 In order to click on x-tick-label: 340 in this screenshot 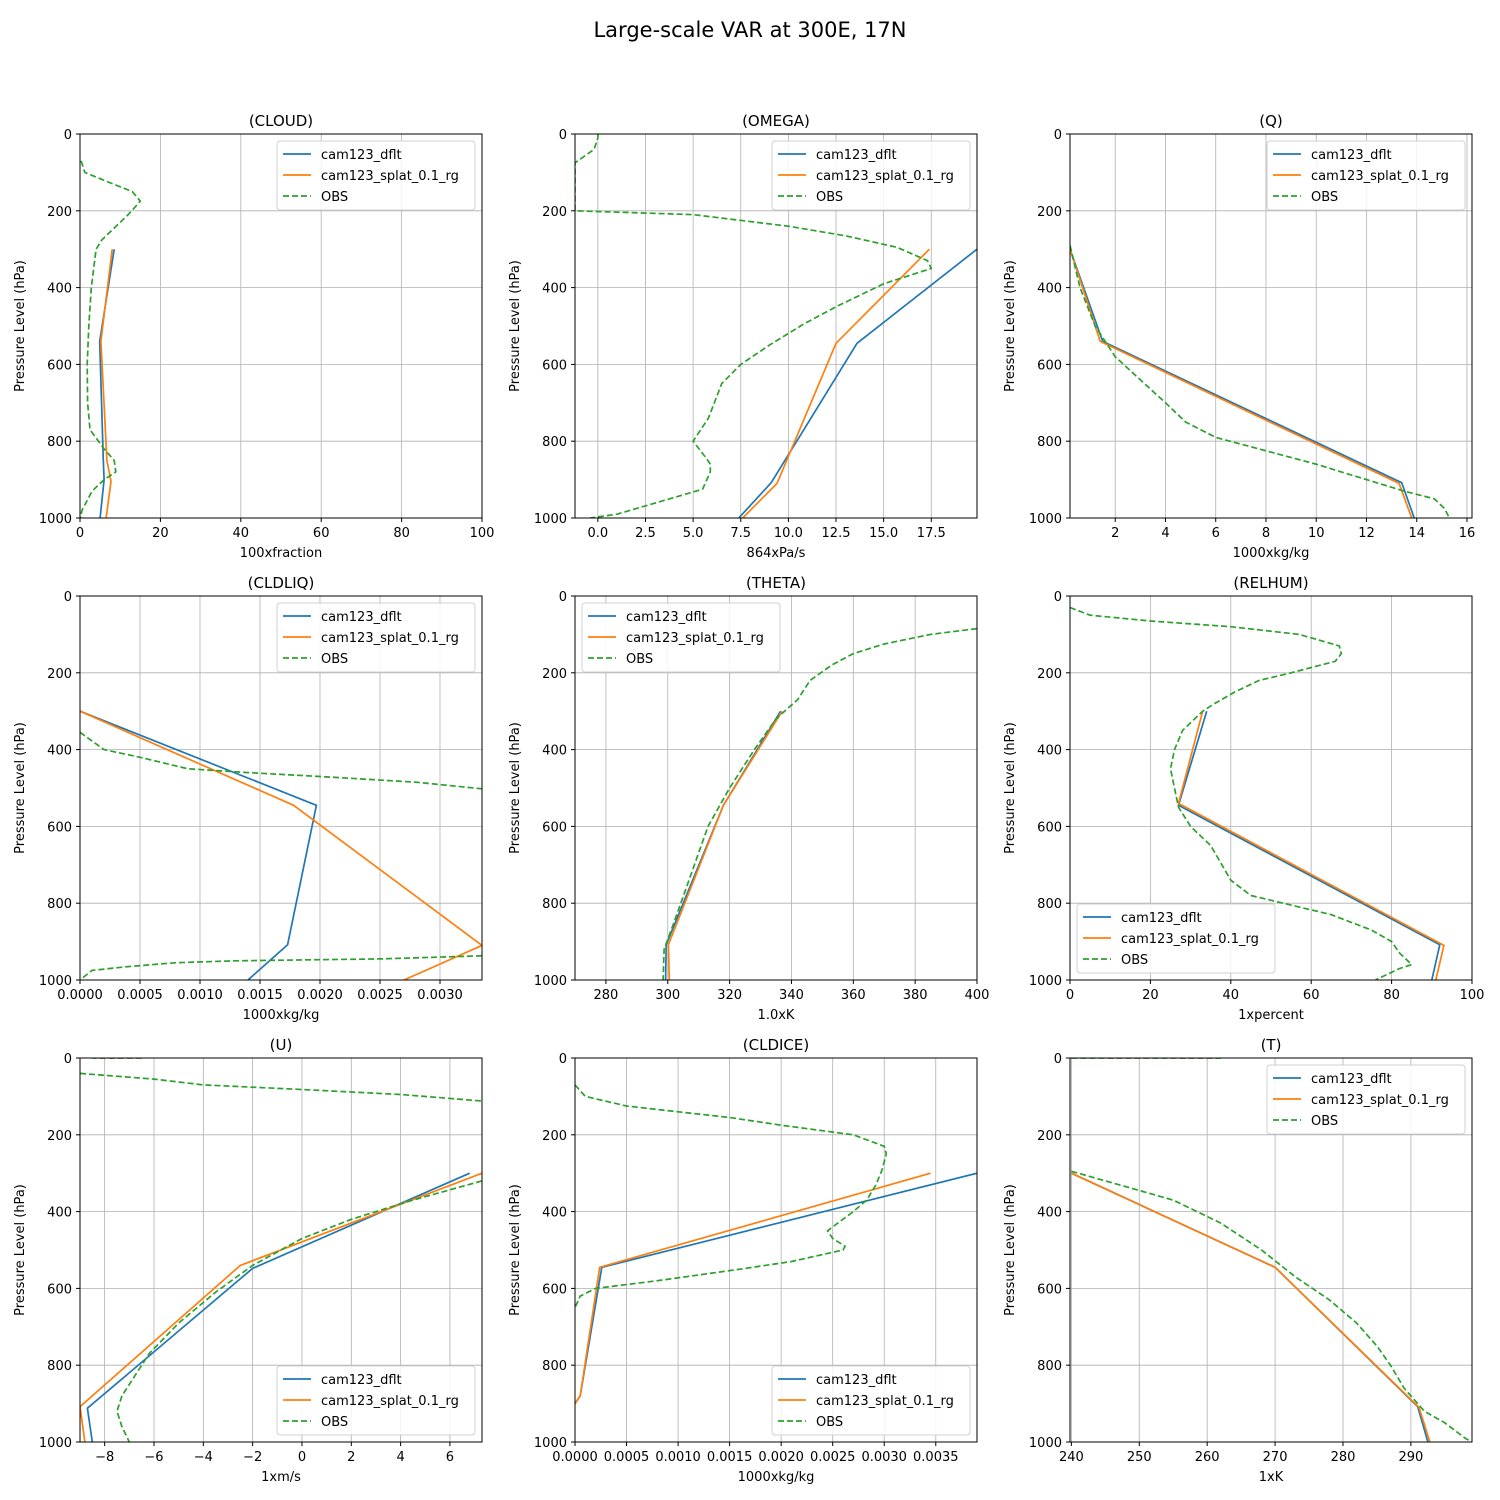, I will do `click(791, 995)`.